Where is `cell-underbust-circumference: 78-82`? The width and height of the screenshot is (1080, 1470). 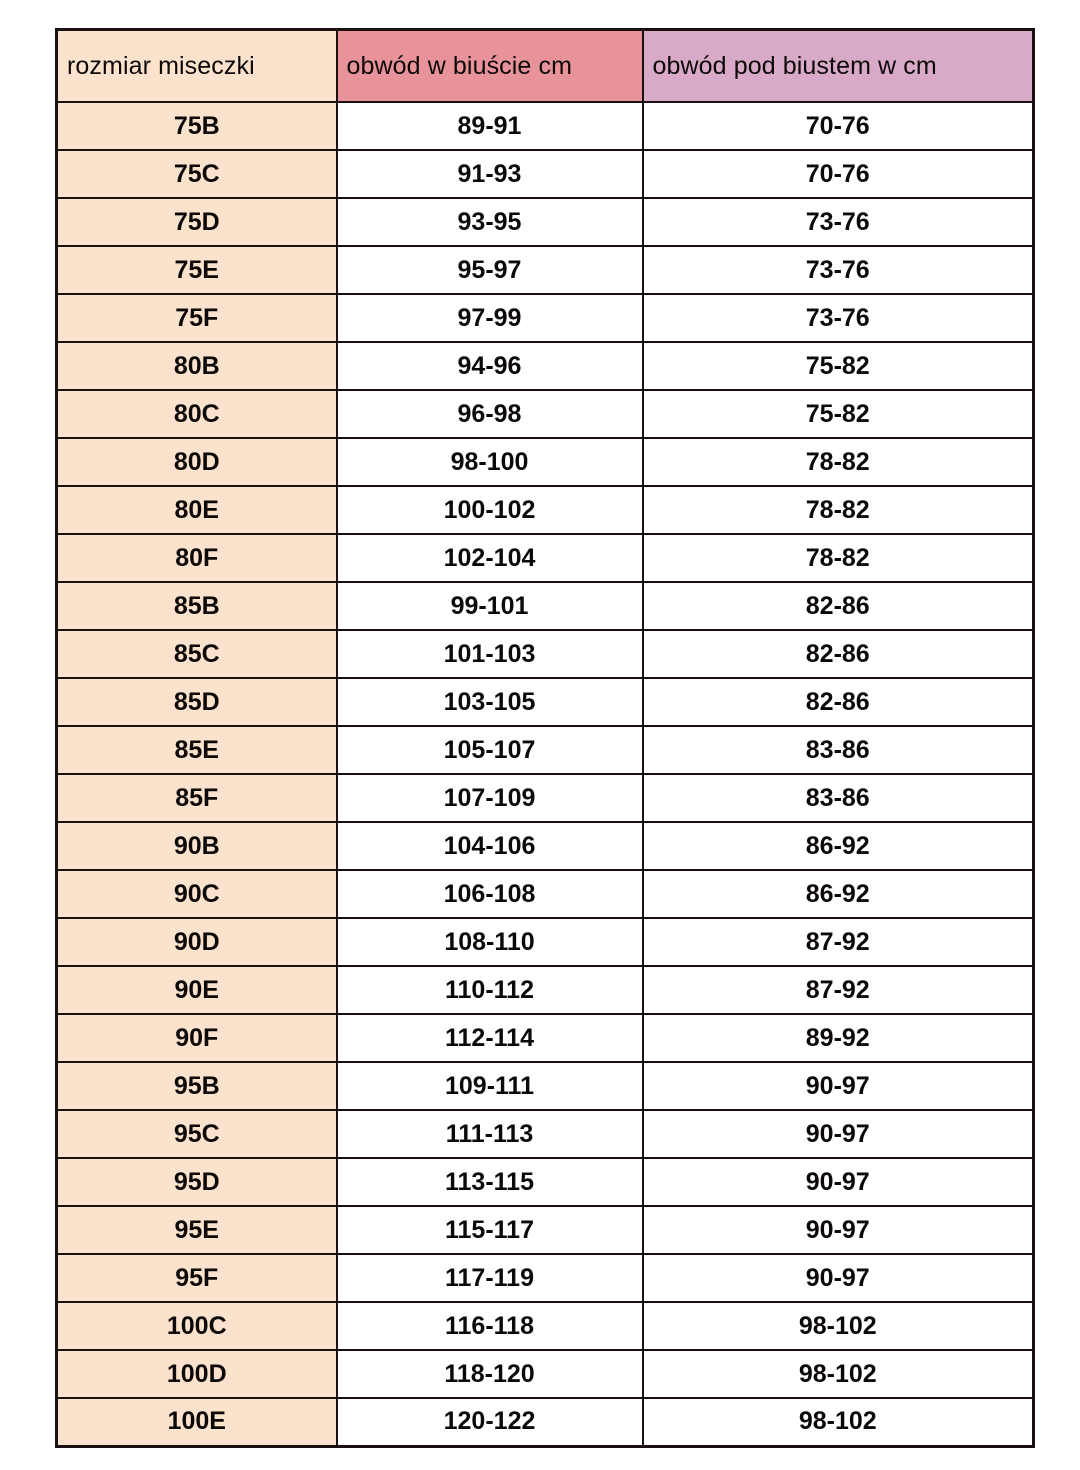 cell-underbust-circumference: 78-82 is located at coordinates (838, 462).